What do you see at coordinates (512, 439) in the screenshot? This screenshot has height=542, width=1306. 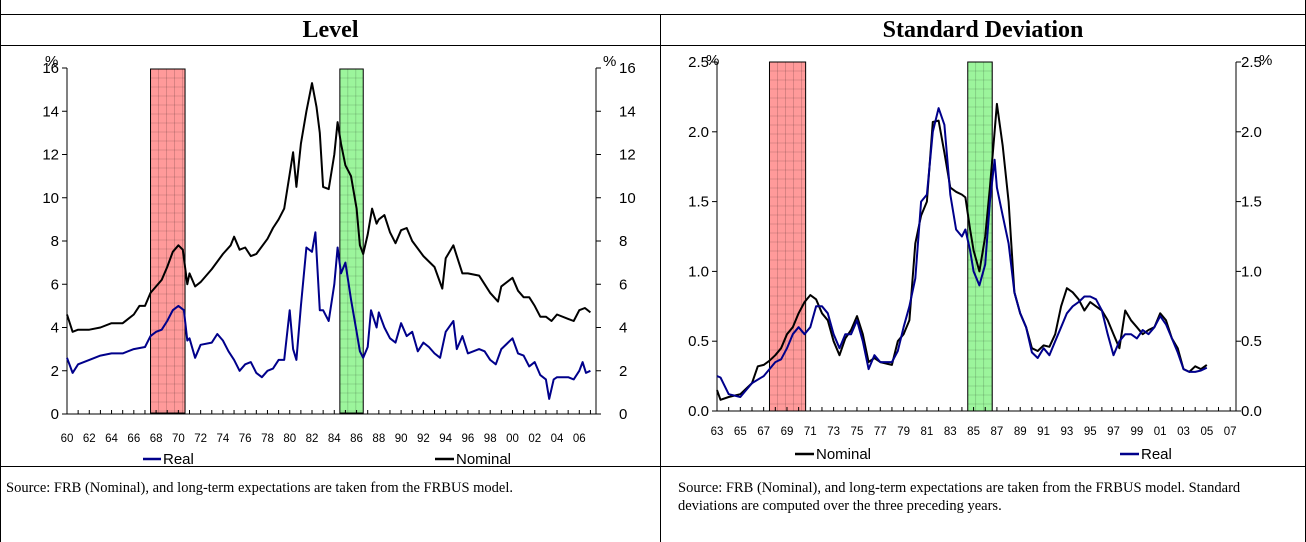 I see `x-tick-label: 00` at bounding box center [512, 439].